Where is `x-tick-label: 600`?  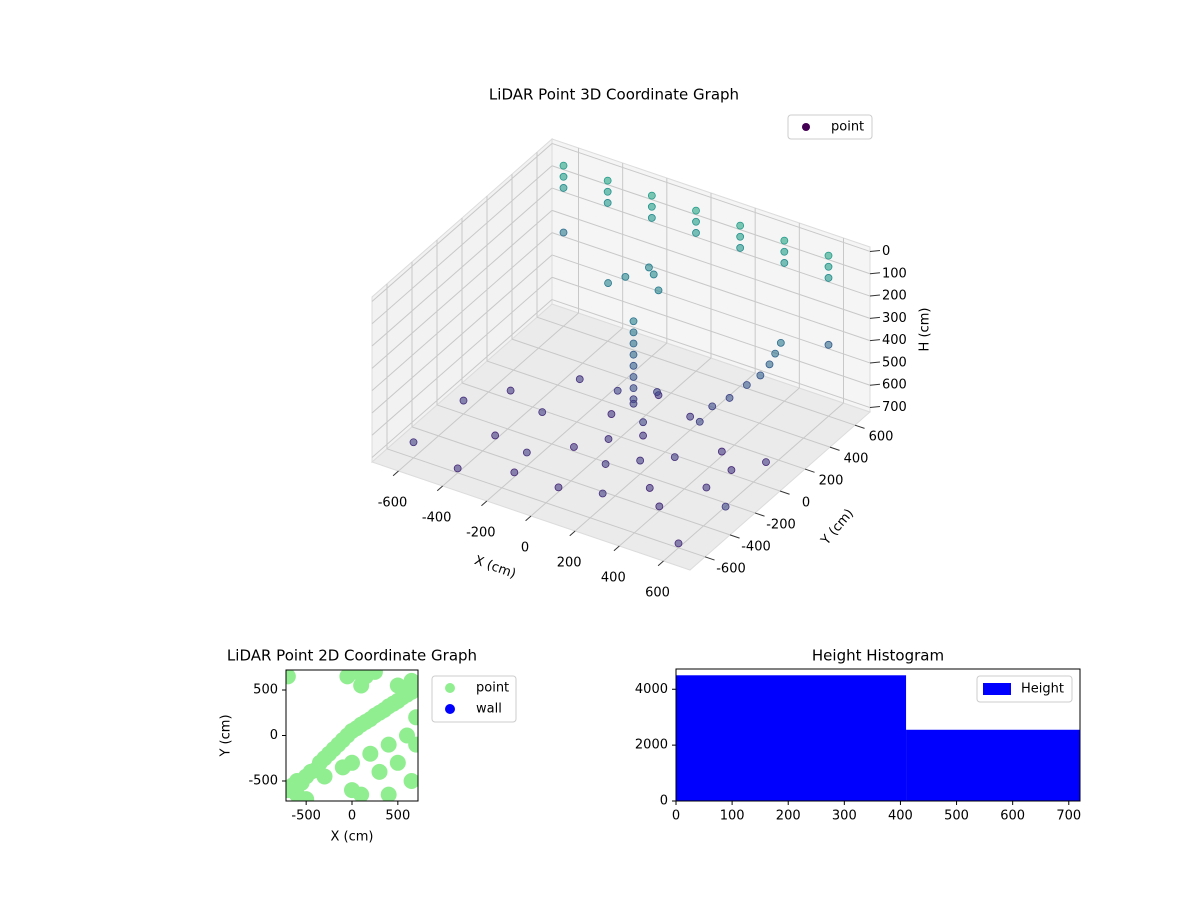 x-tick-label: 600 is located at coordinates (657, 593).